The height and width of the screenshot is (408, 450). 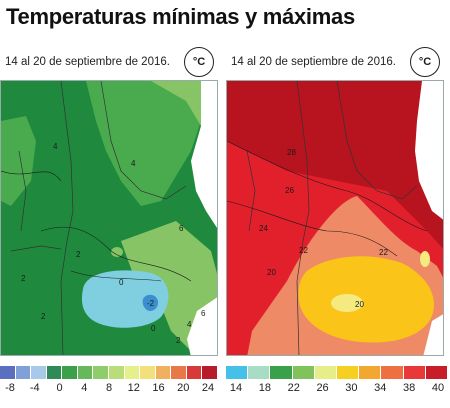 What do you see at coordinates (125, 299) in the screenshot?
I see `min-zone-cold` at bounding box center [125, 299].